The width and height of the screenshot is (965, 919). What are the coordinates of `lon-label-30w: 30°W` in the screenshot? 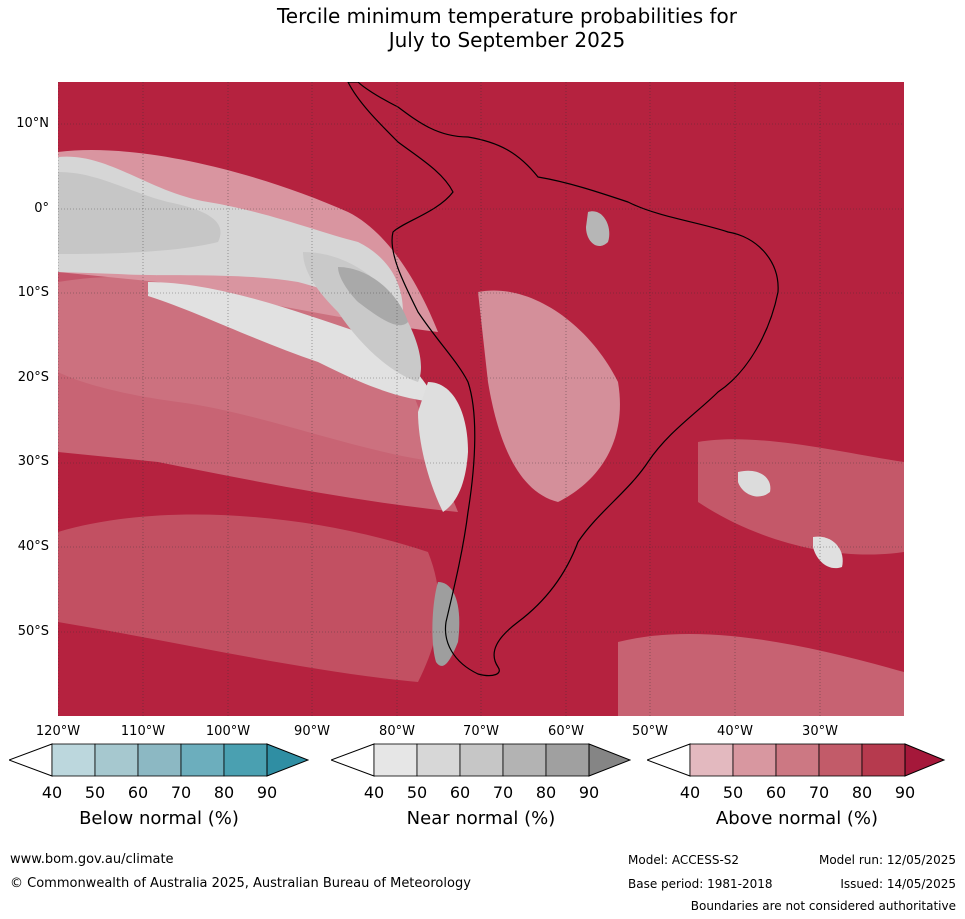 It's located at (820, 731).